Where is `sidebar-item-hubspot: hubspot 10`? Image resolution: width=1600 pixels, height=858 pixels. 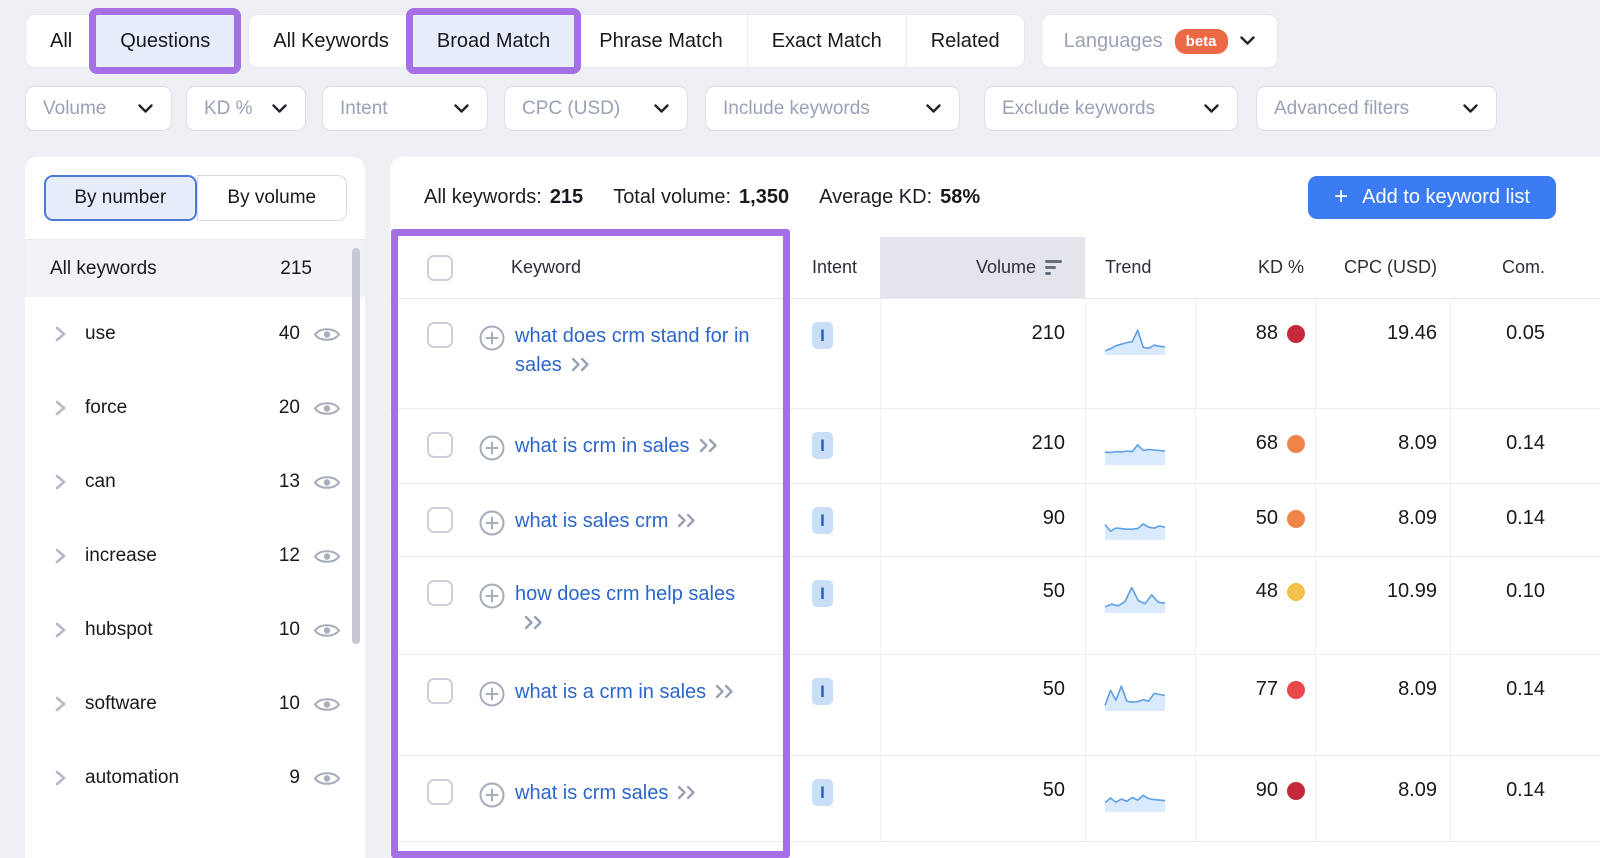 sidebar-item-hubspot: hubspot 10 is located at coordinates (195, 630).